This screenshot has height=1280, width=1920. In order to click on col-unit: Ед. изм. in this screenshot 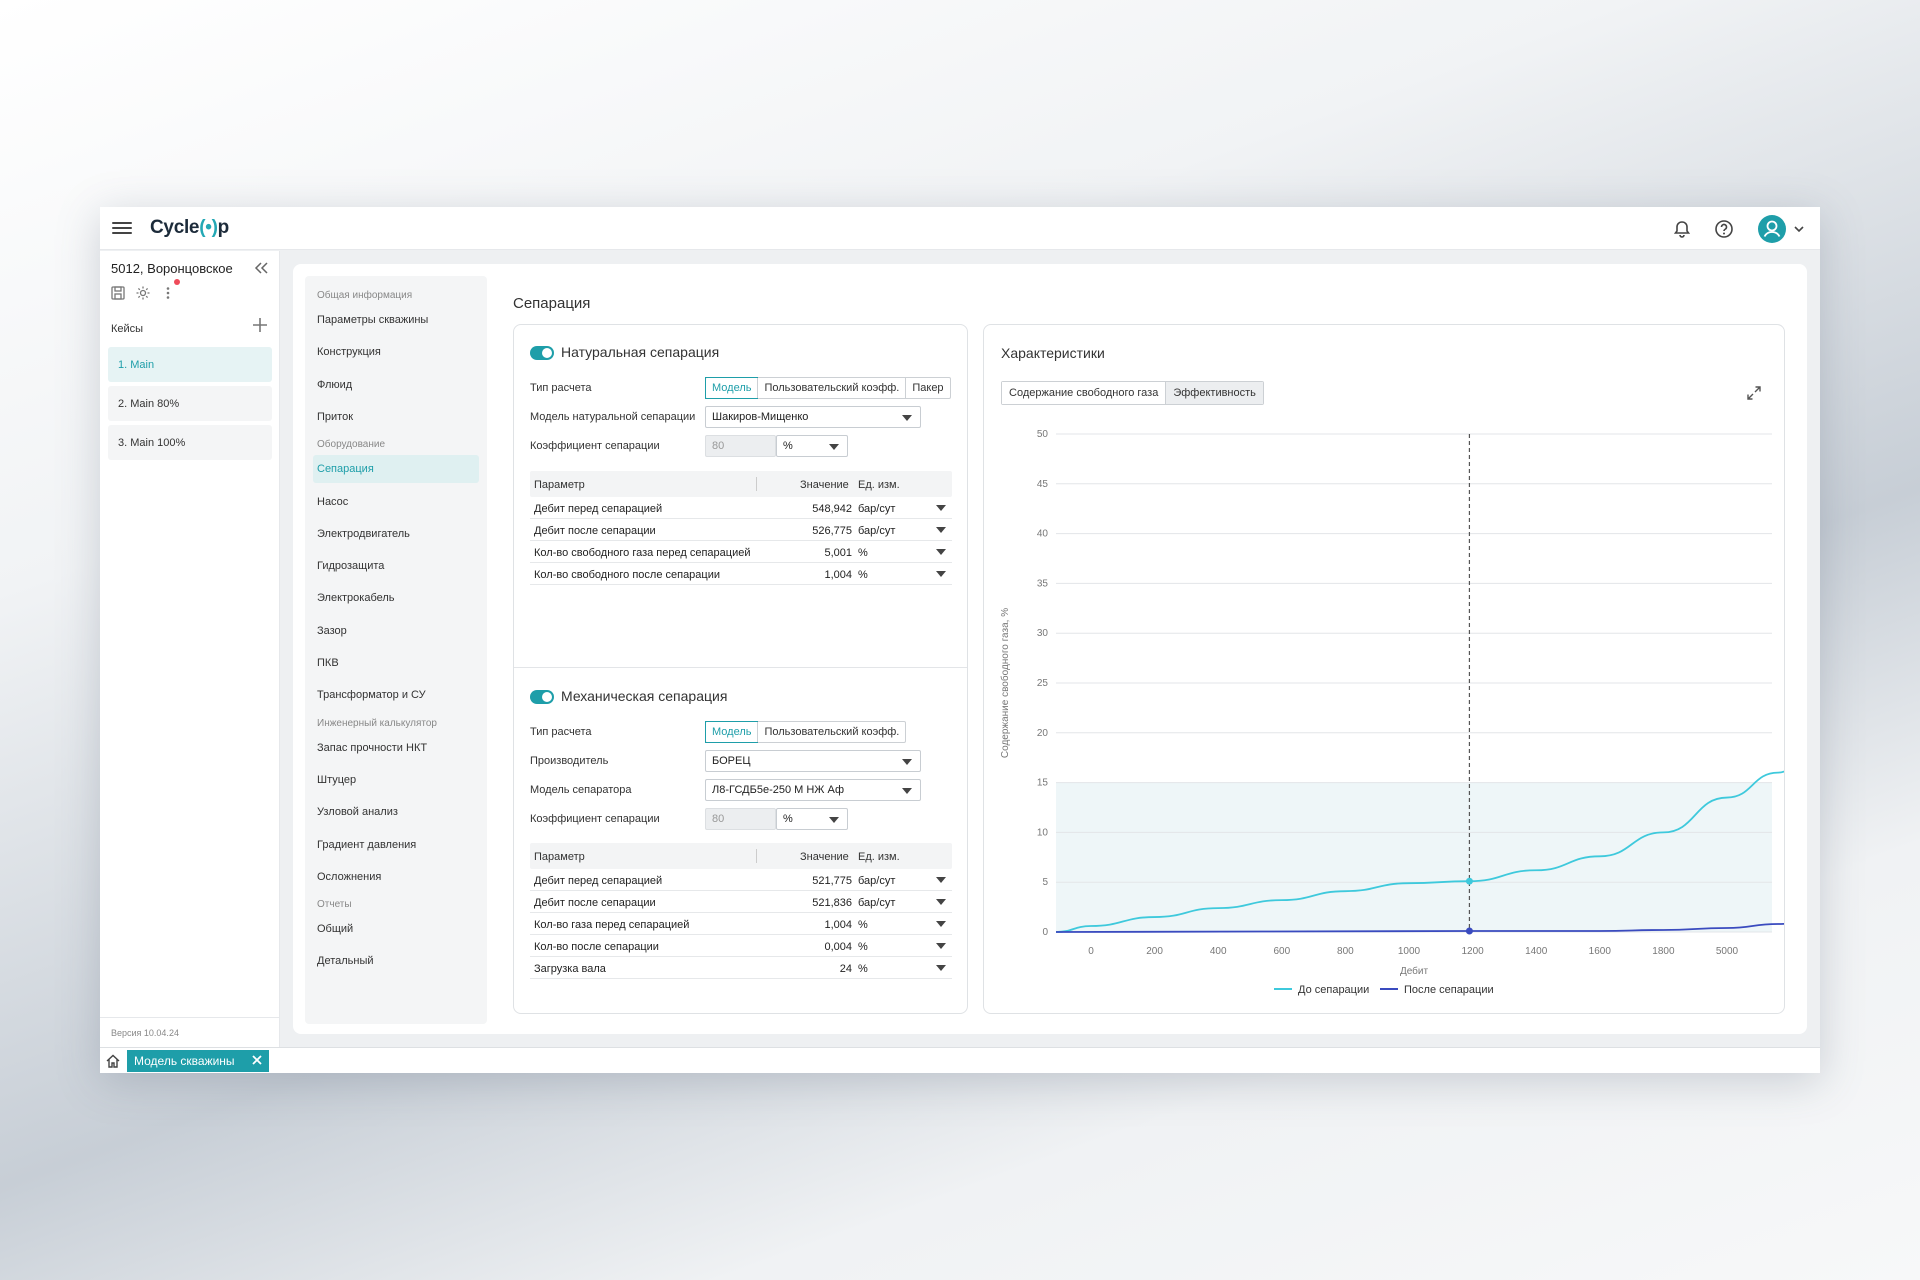, I will do `click(879, 857)`.